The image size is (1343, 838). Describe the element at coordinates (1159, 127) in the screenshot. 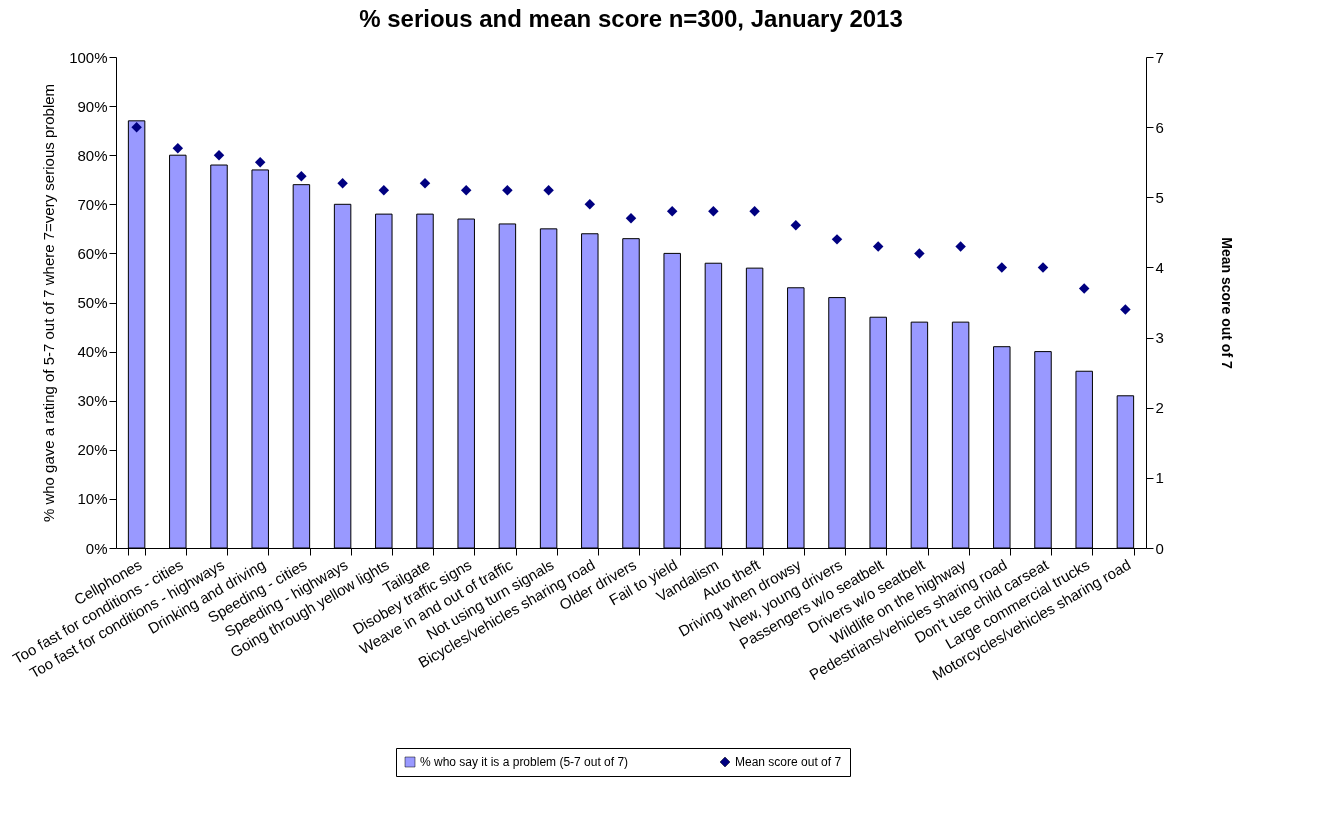

I see `y2-tick-label: 6` at that location.